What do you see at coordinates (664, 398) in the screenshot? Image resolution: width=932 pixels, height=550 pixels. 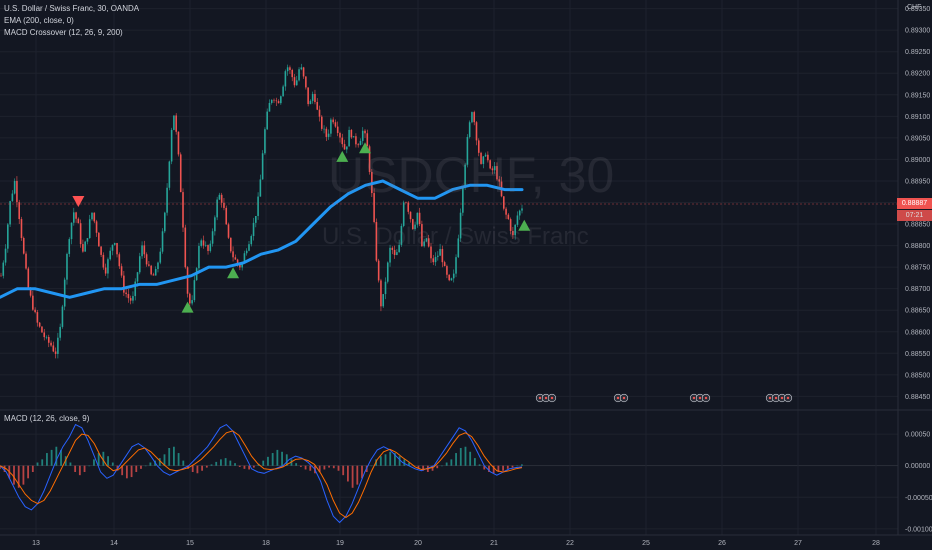 I see `economic-events` at bounding box center [664, 398].